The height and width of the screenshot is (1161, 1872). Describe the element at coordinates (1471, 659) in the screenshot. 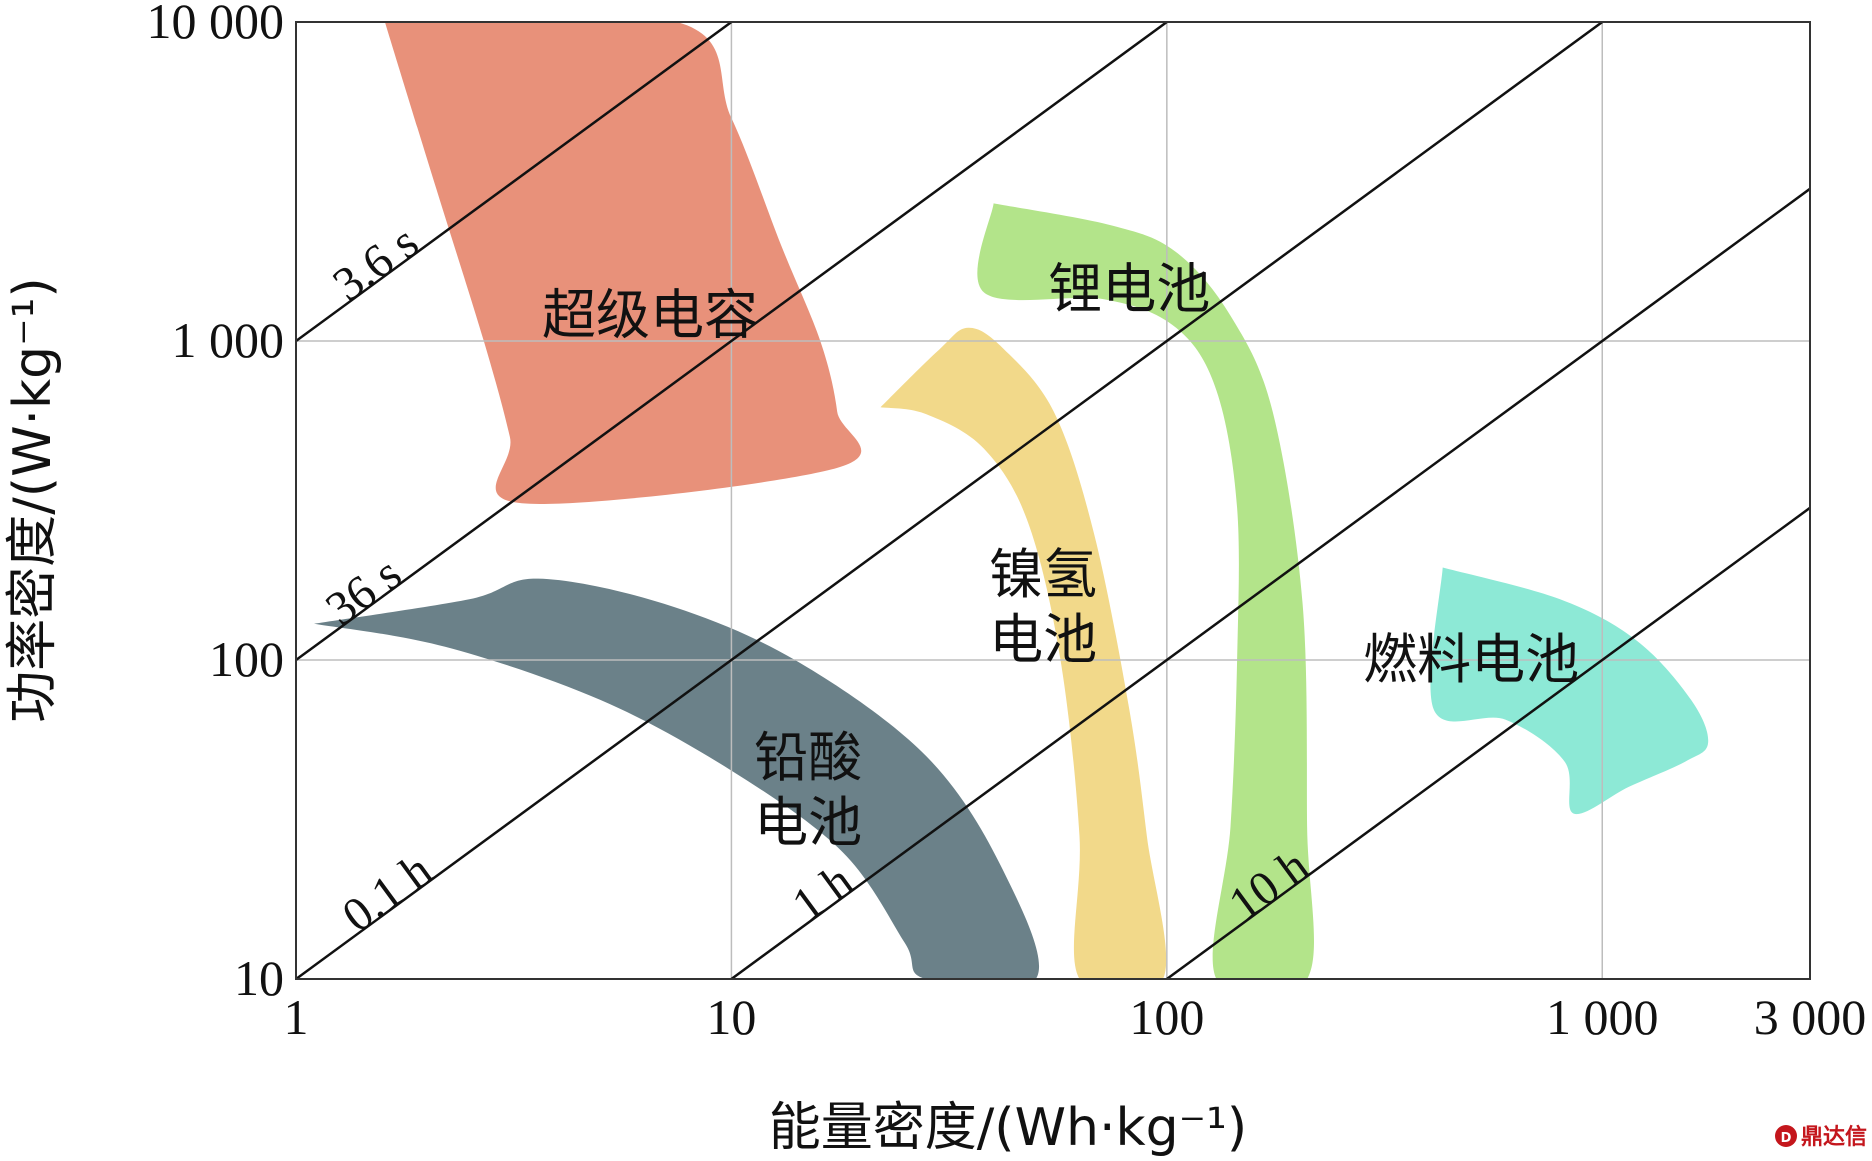

I see `region-label: 燃料电池` at that location.